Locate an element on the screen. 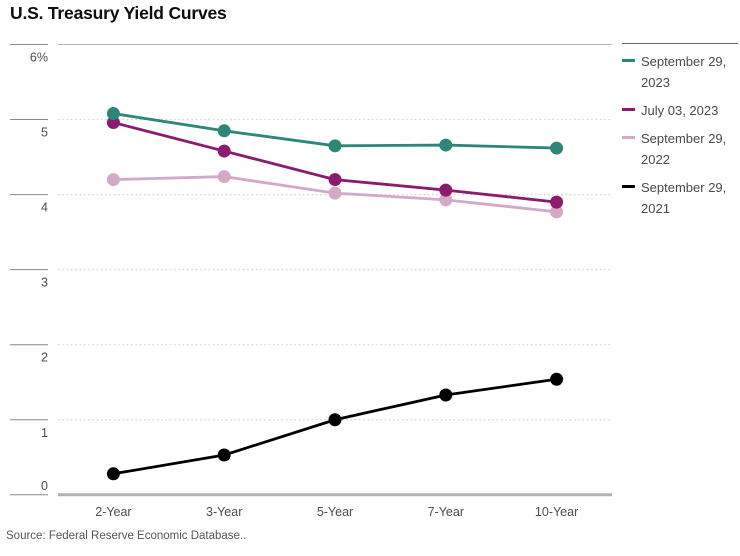  legend-label: September 29, 2021 is located at coordinates (684, 198).